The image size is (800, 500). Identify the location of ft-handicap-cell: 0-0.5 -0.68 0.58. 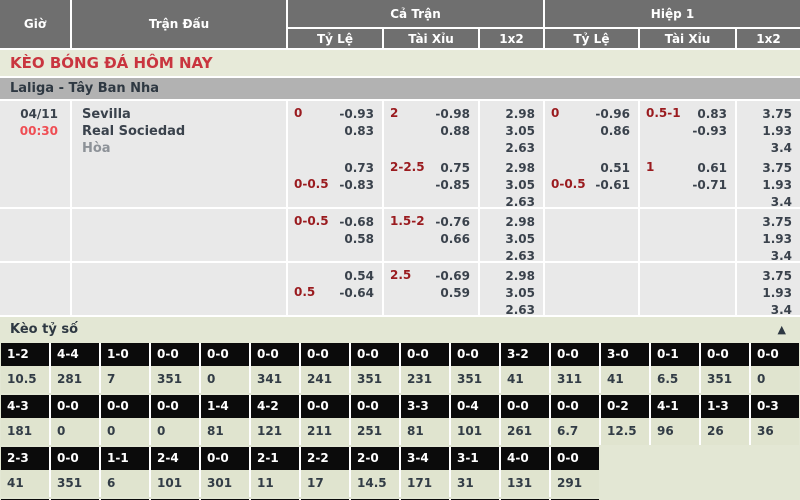
(335, 235).